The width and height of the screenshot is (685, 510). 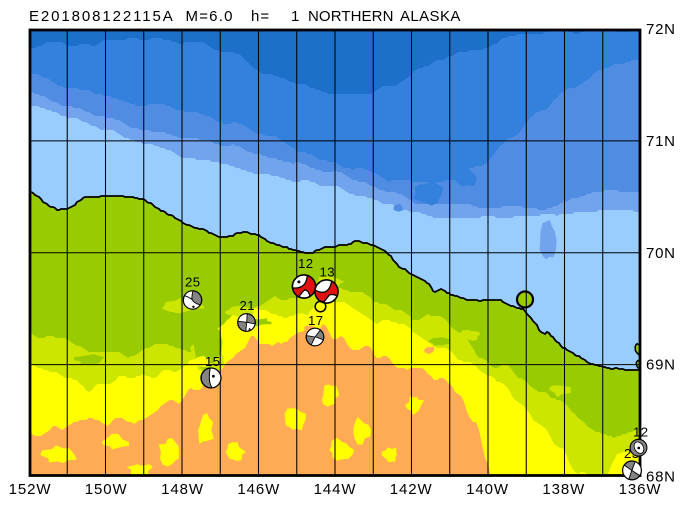 I want to click on svg-text: 144W, so click(x=335, y=489).